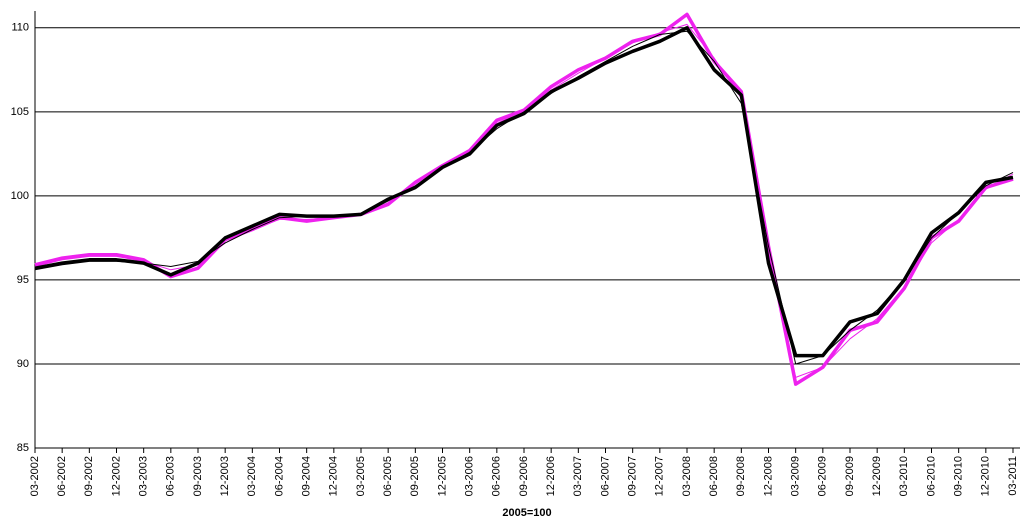  Describe the element at coordinates (633, 476) in the screenshot. I see `x-tick-label: 09-2007` at that location.